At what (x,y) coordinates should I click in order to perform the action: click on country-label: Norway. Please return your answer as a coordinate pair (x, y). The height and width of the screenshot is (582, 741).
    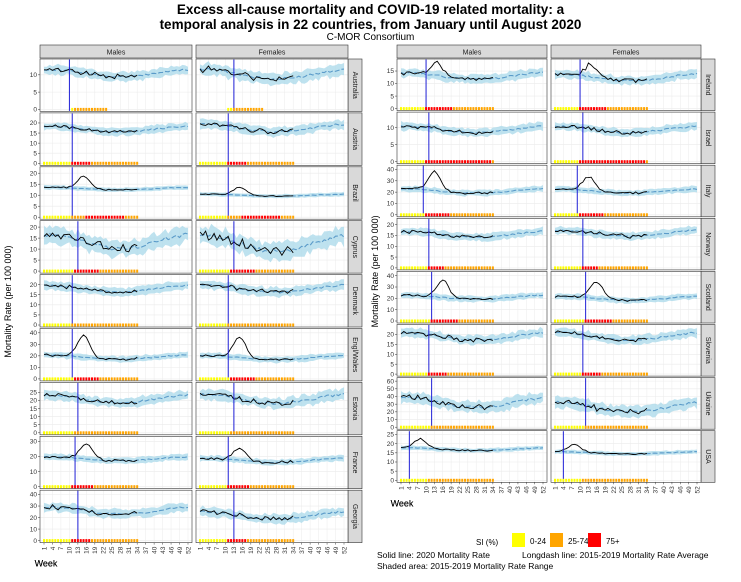
    Looking at the image, I should click on (707, 244).